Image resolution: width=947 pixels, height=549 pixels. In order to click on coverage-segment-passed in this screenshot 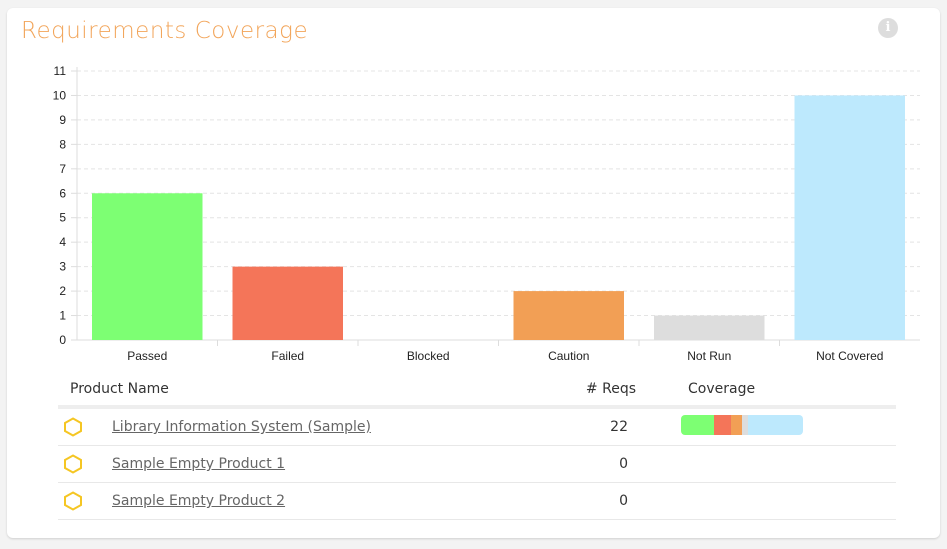, I will do `click(698, 425)`.